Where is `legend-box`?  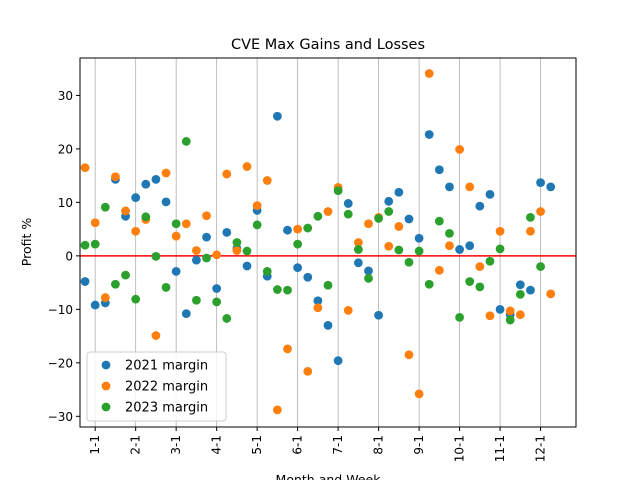
legend-box is located at coordinates (156, 386).